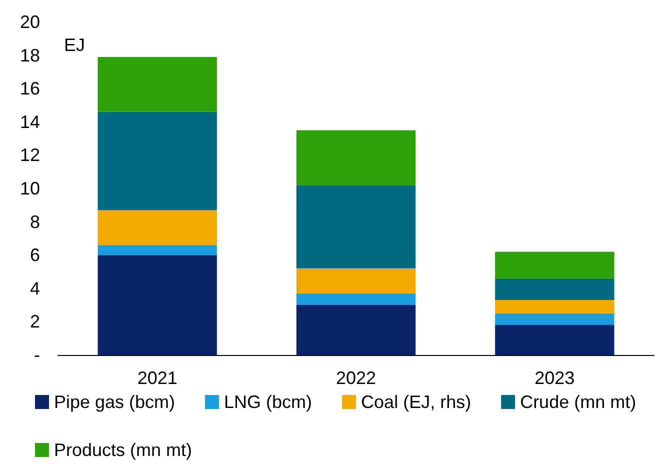  Describe the element at coordinates (30, 55) in the screenshot. I see `y-tick-label: 18` at that location.